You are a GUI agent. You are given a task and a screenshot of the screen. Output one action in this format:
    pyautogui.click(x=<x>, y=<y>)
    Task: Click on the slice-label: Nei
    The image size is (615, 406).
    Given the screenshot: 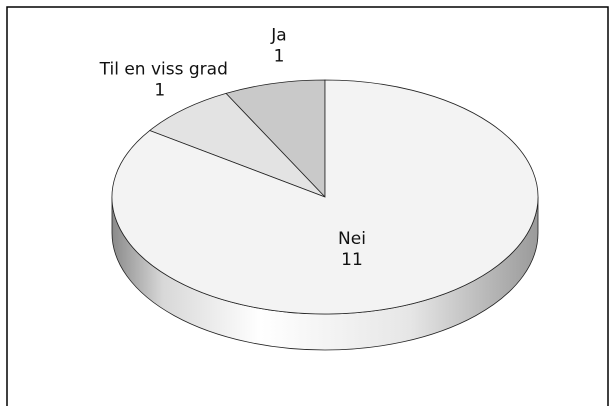 What is the action you would take?
    pyautogui.click(x=352, y=239)
    